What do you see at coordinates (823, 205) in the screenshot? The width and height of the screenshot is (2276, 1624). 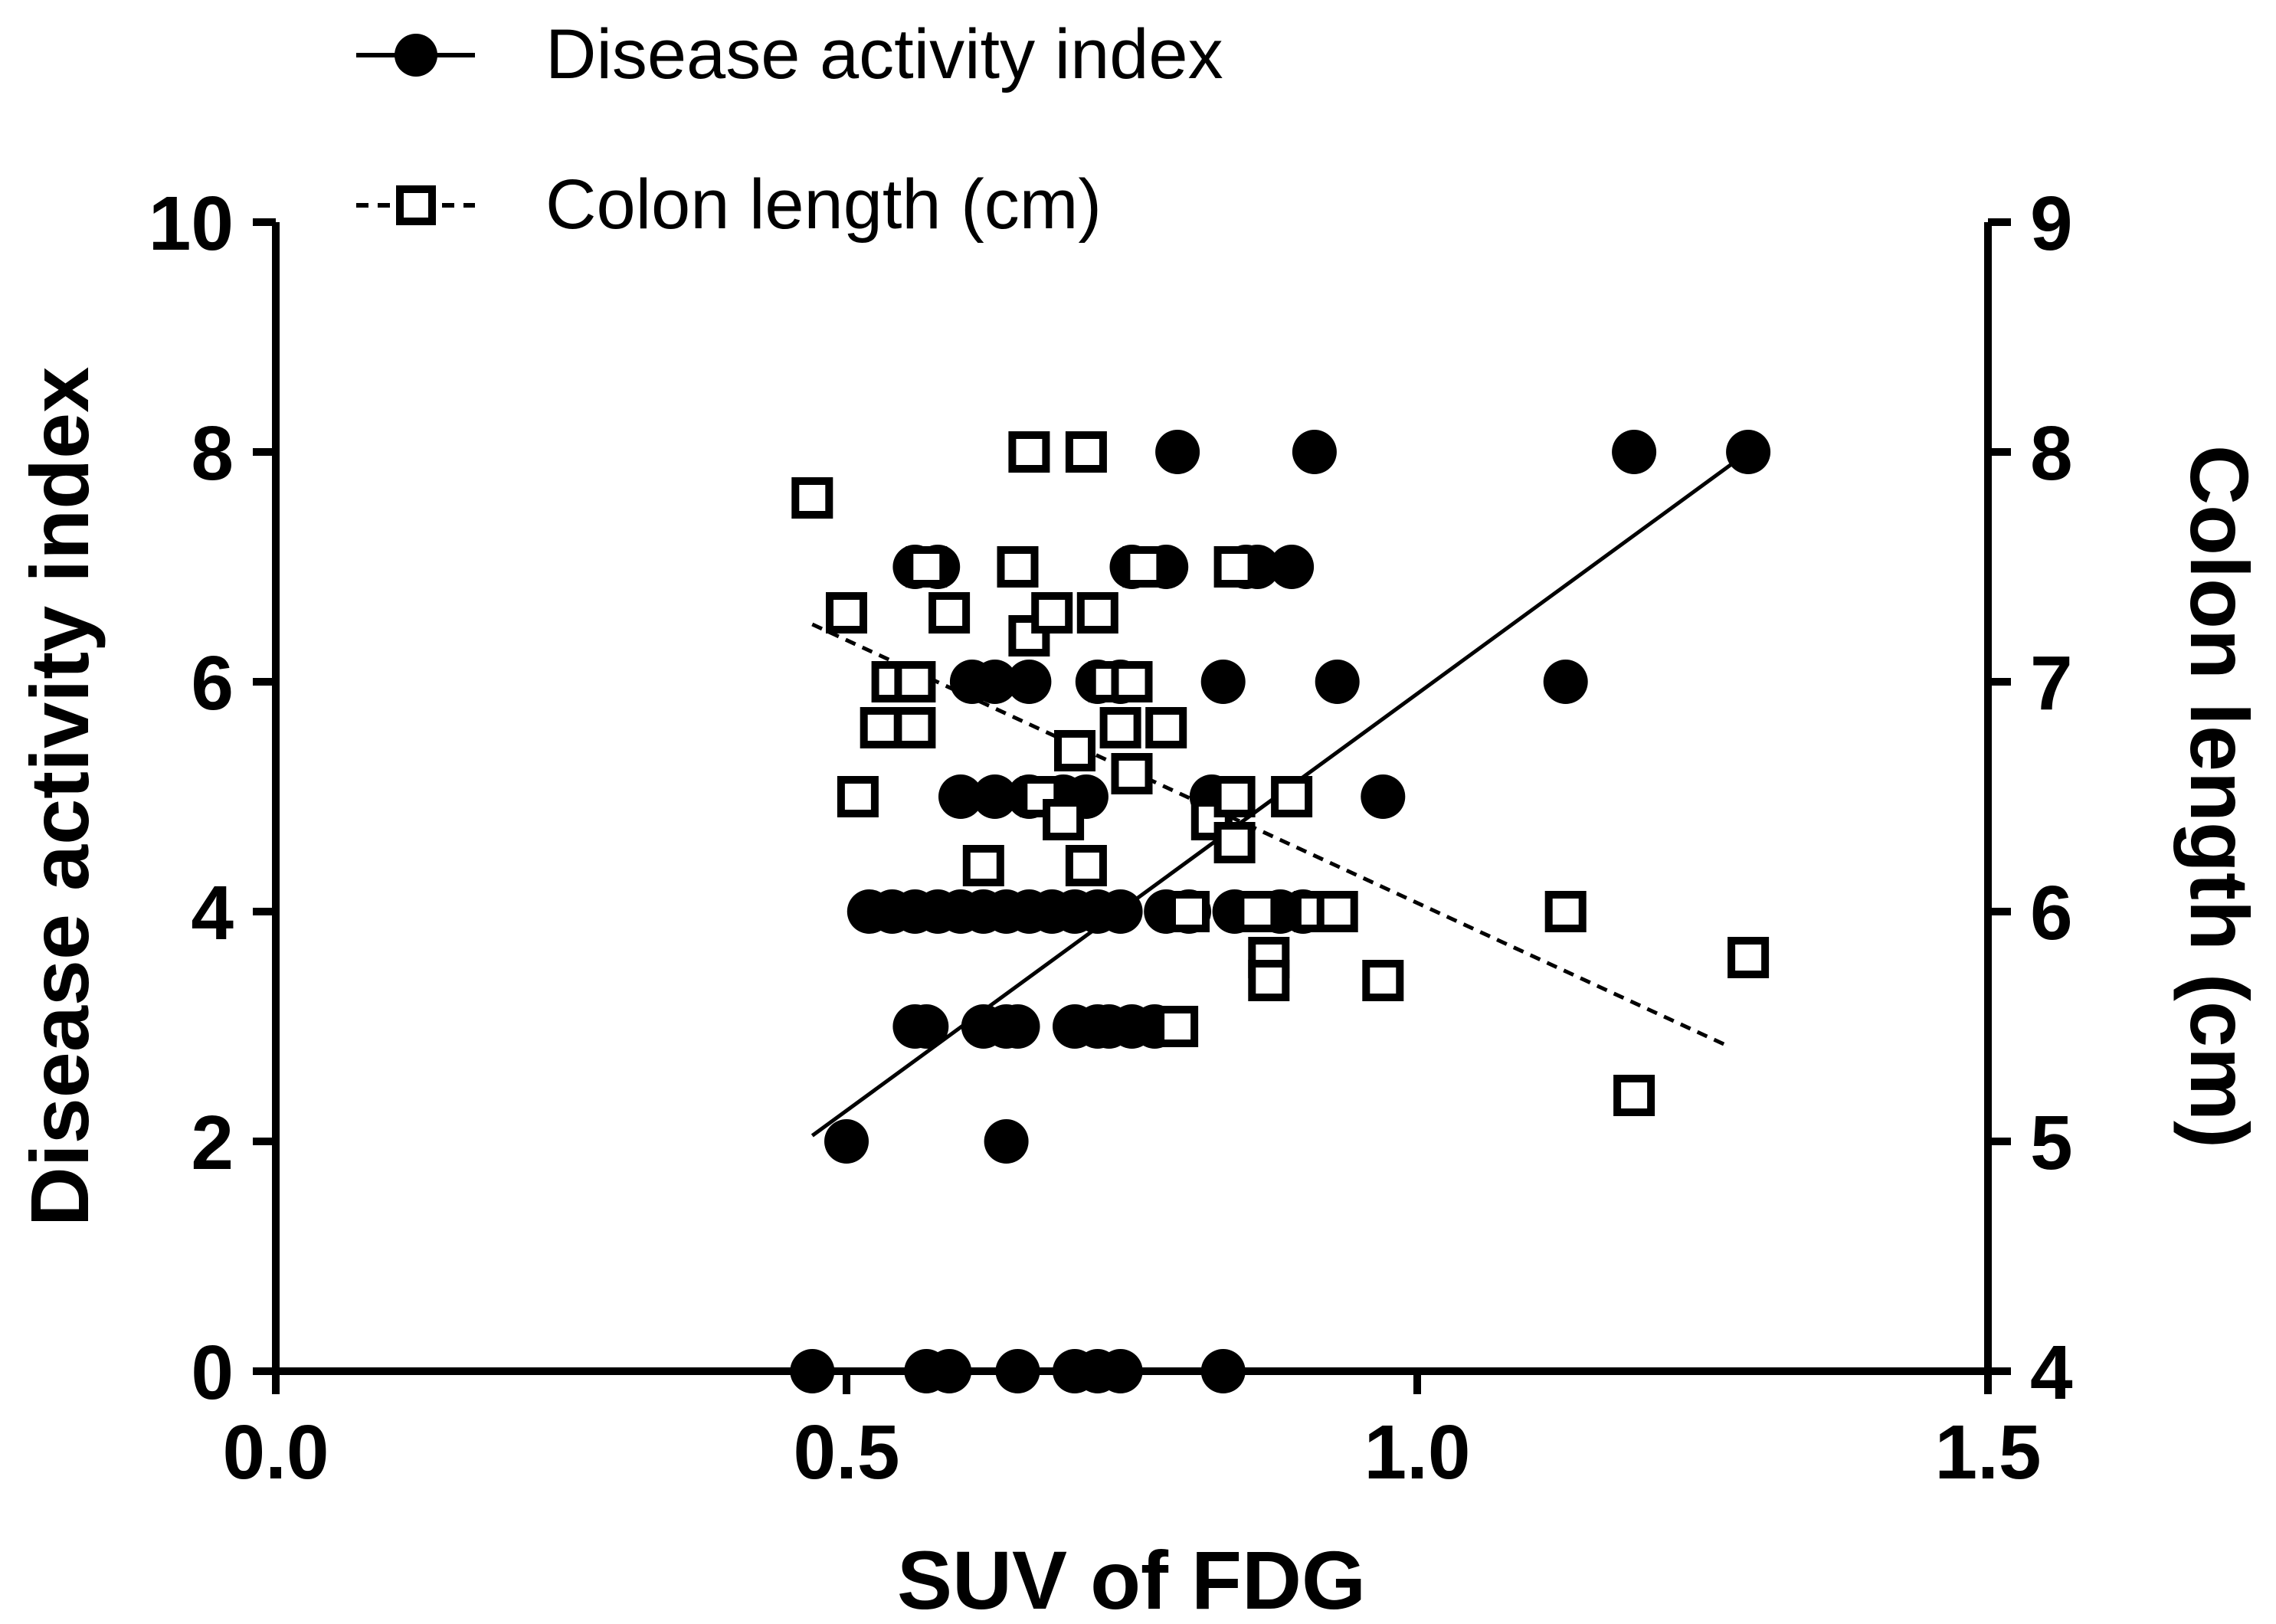 I see `legend-label-colon-length: Colon length (cm)` at bounding box center [823, 205].